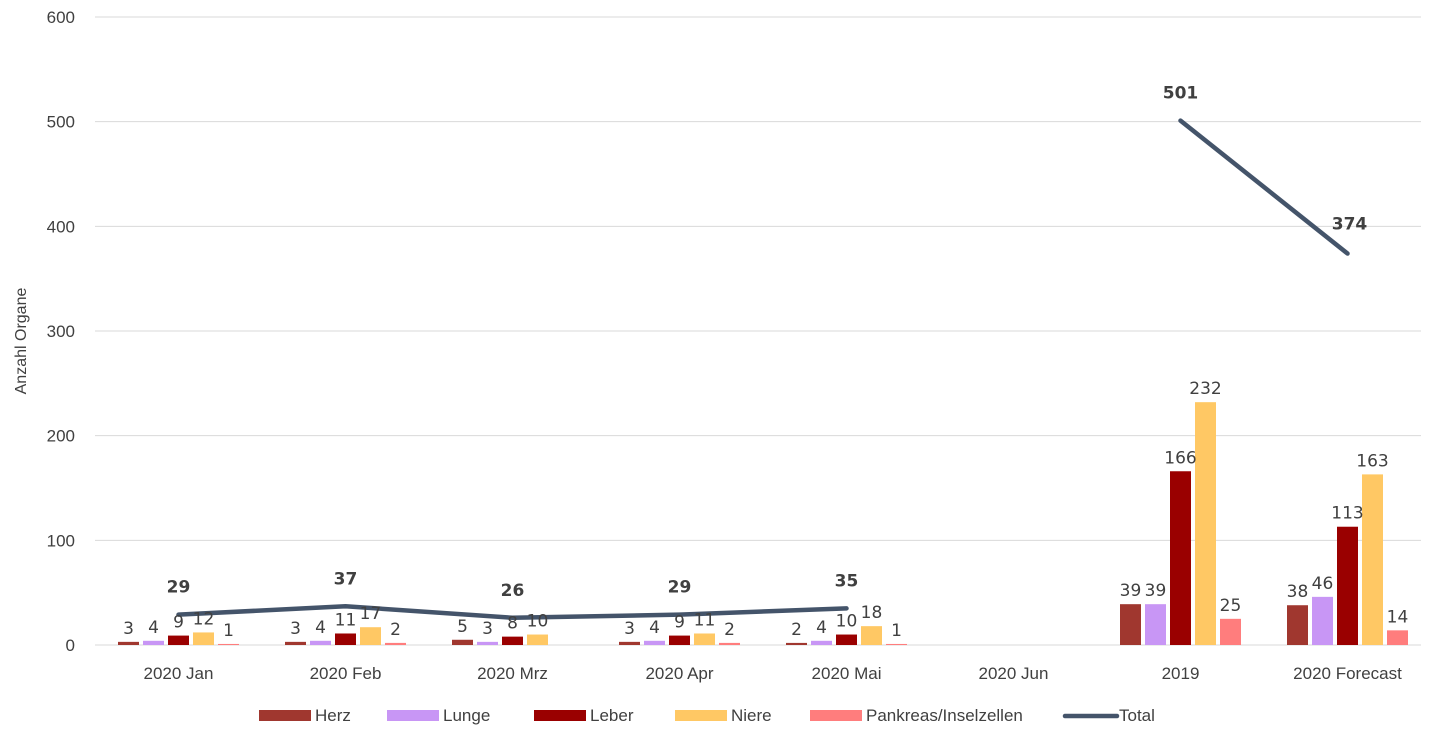  I want to click on y-tick-label: 300, so click(61, 331).